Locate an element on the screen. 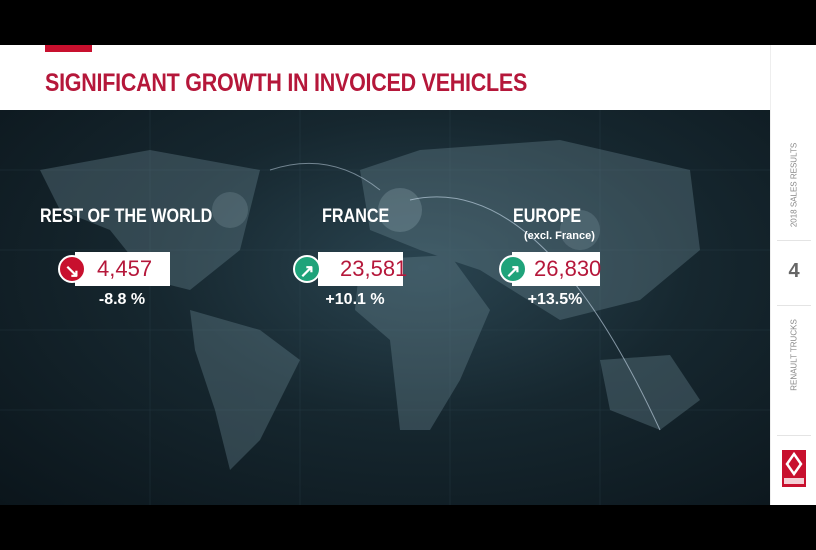 This screenshot has width=816, height=550. renault-trucks-logo is located at coordinates (794, 468).